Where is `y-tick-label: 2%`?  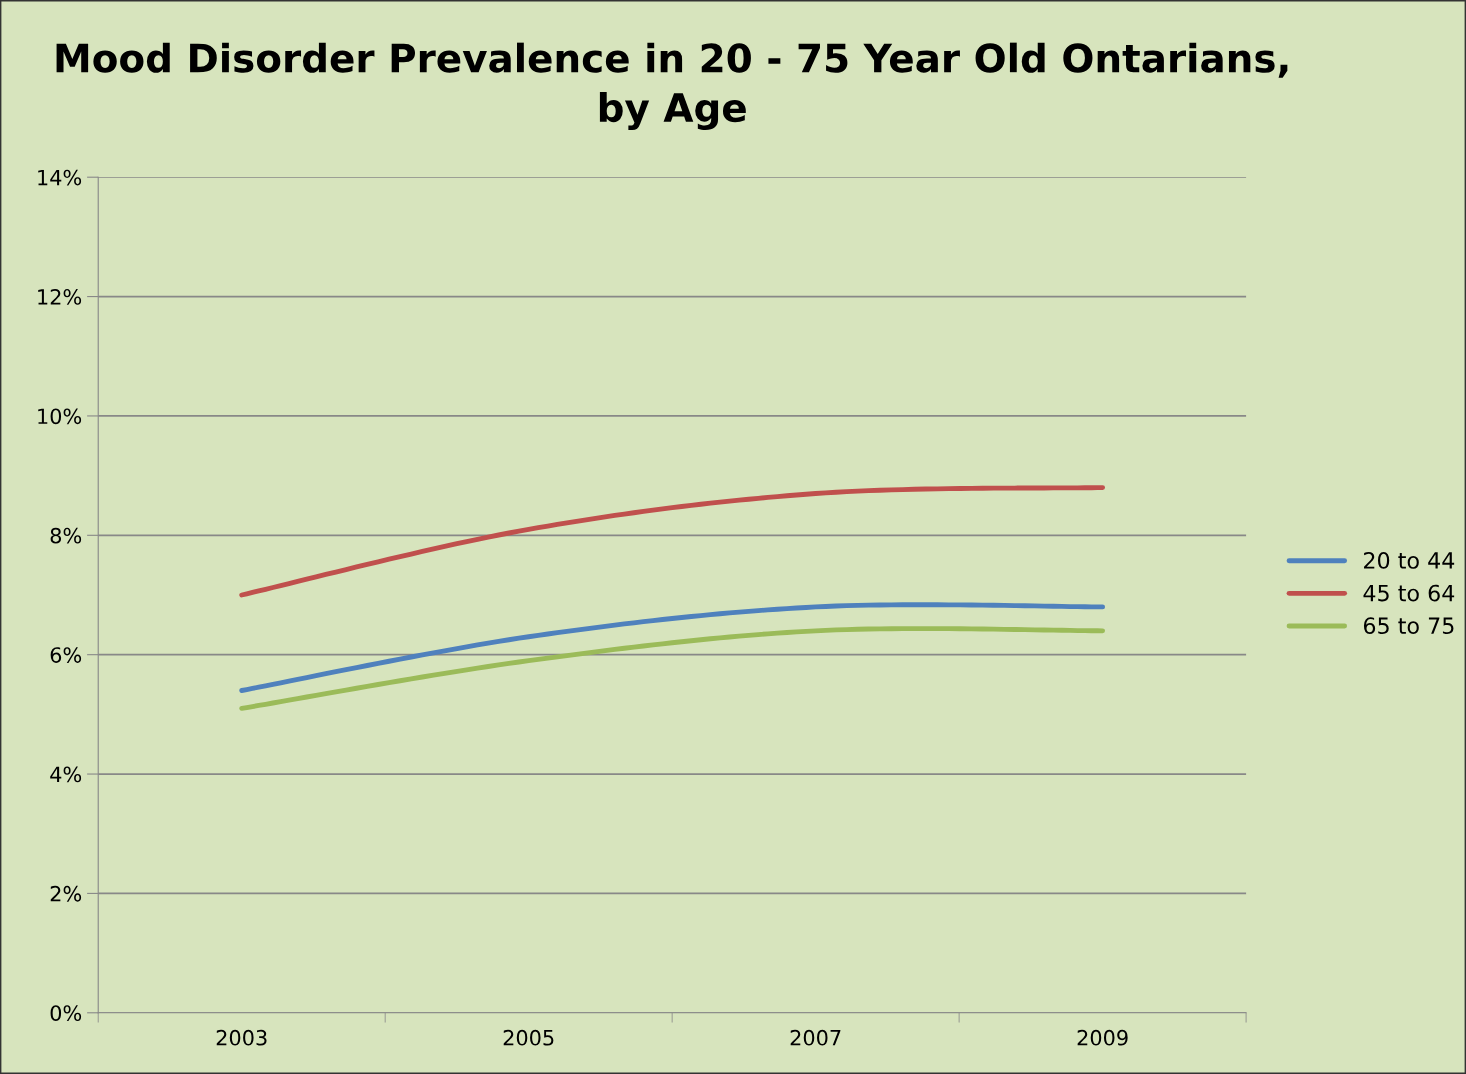
y-tick-label: 2% is located at coordinates (66, 893).